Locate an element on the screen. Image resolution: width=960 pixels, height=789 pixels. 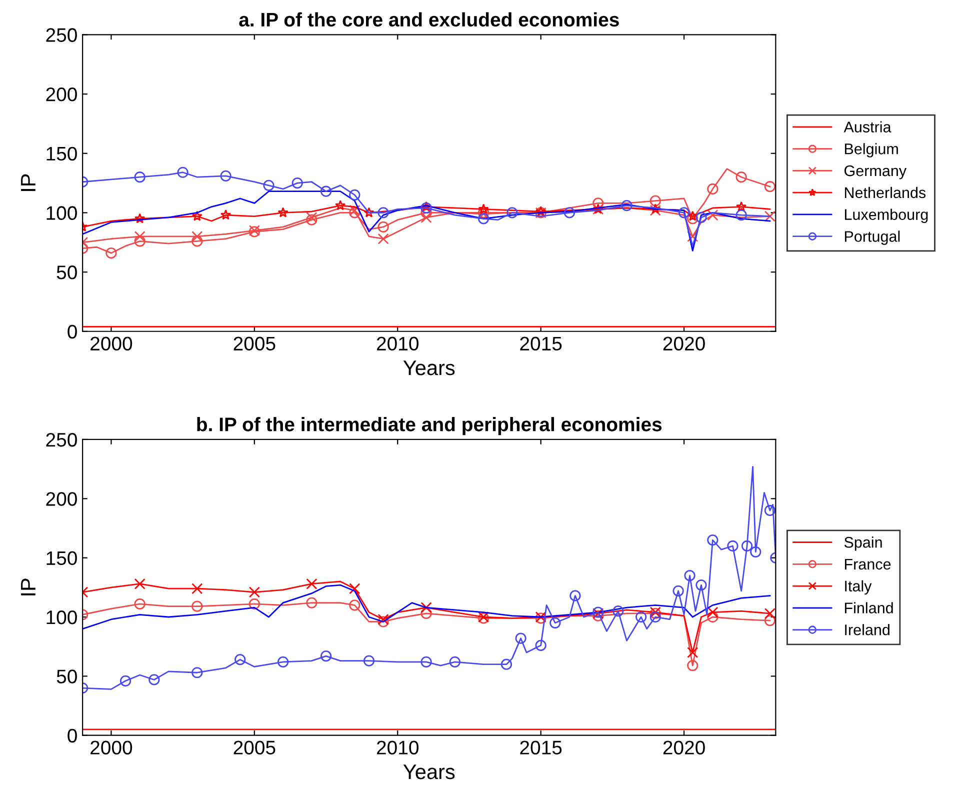
legend-label: Belgium is located at coordinates (871, 150).